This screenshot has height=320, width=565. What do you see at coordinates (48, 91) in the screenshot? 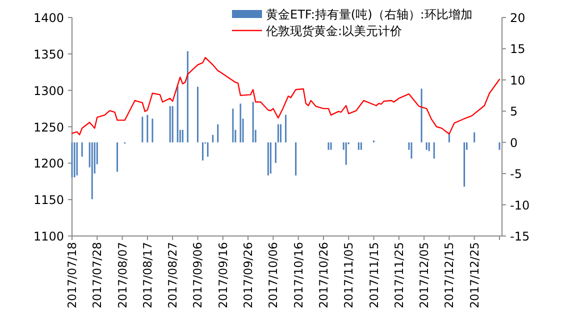
I see `y-tick-label: 1300` at bounding box center [48, 91].